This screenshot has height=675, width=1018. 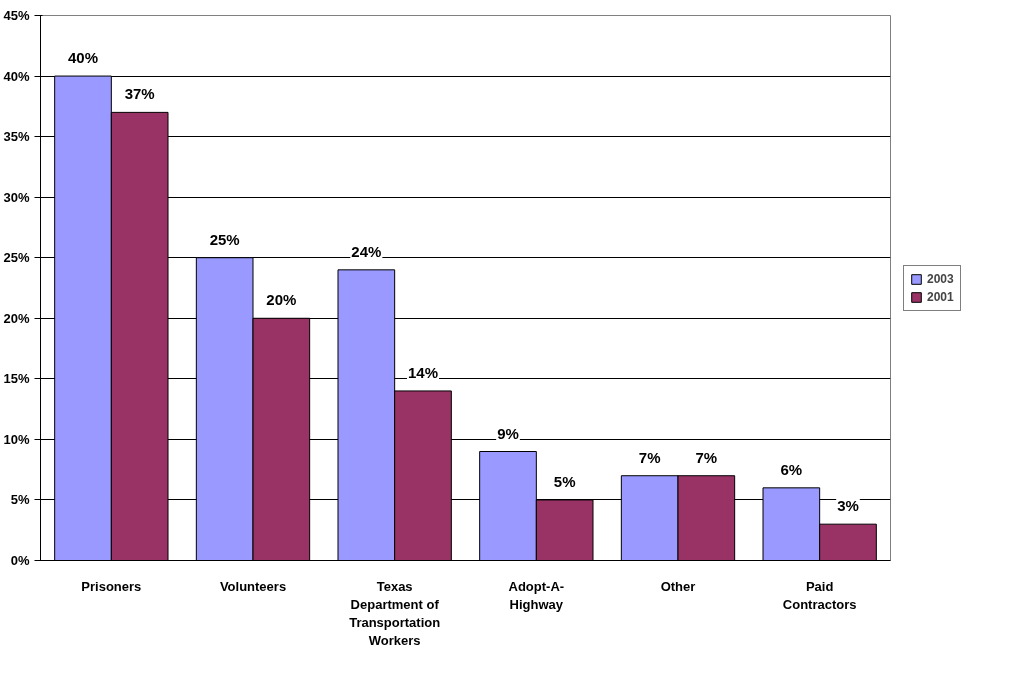 I want to click on y-tick-label: 20%, so click(x=16, y=318).